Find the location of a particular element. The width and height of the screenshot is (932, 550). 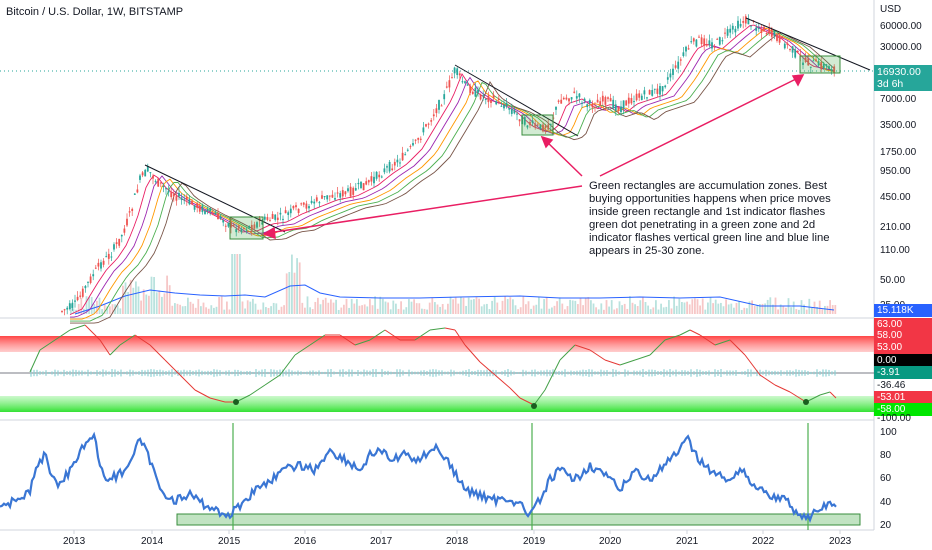

osc1-level-tag: -100.00 is located at coordinates (894, 418).